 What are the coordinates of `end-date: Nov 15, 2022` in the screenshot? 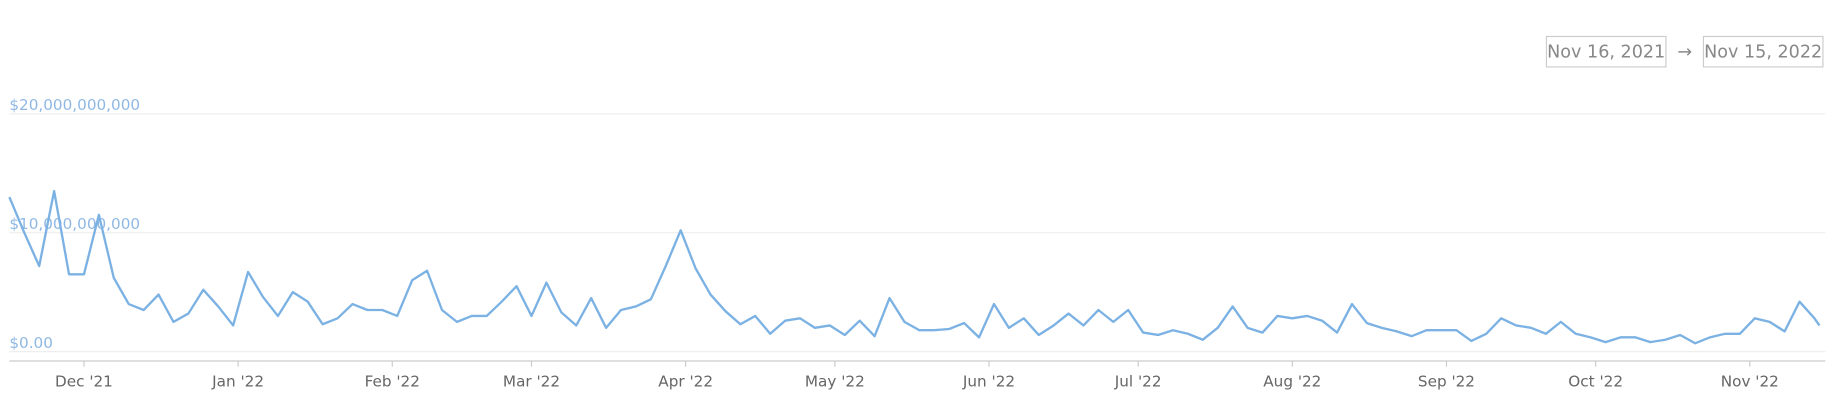 It's located at (1763, 52).